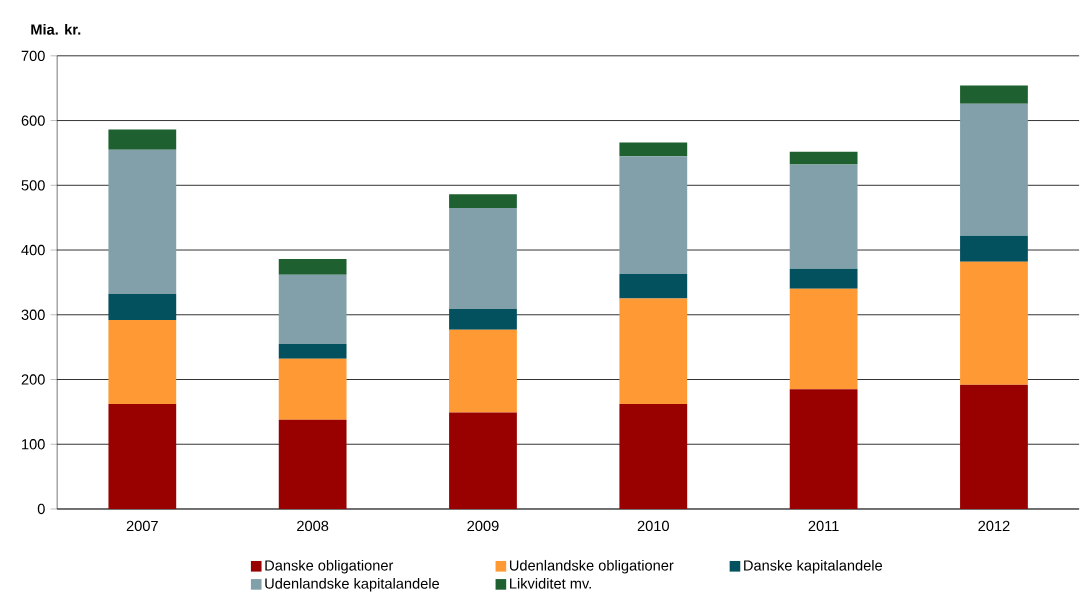 The height and width of the screenshot is (607, 1084). I want to click on legend-label: Udenlandske obligationer, so click(591, 566).